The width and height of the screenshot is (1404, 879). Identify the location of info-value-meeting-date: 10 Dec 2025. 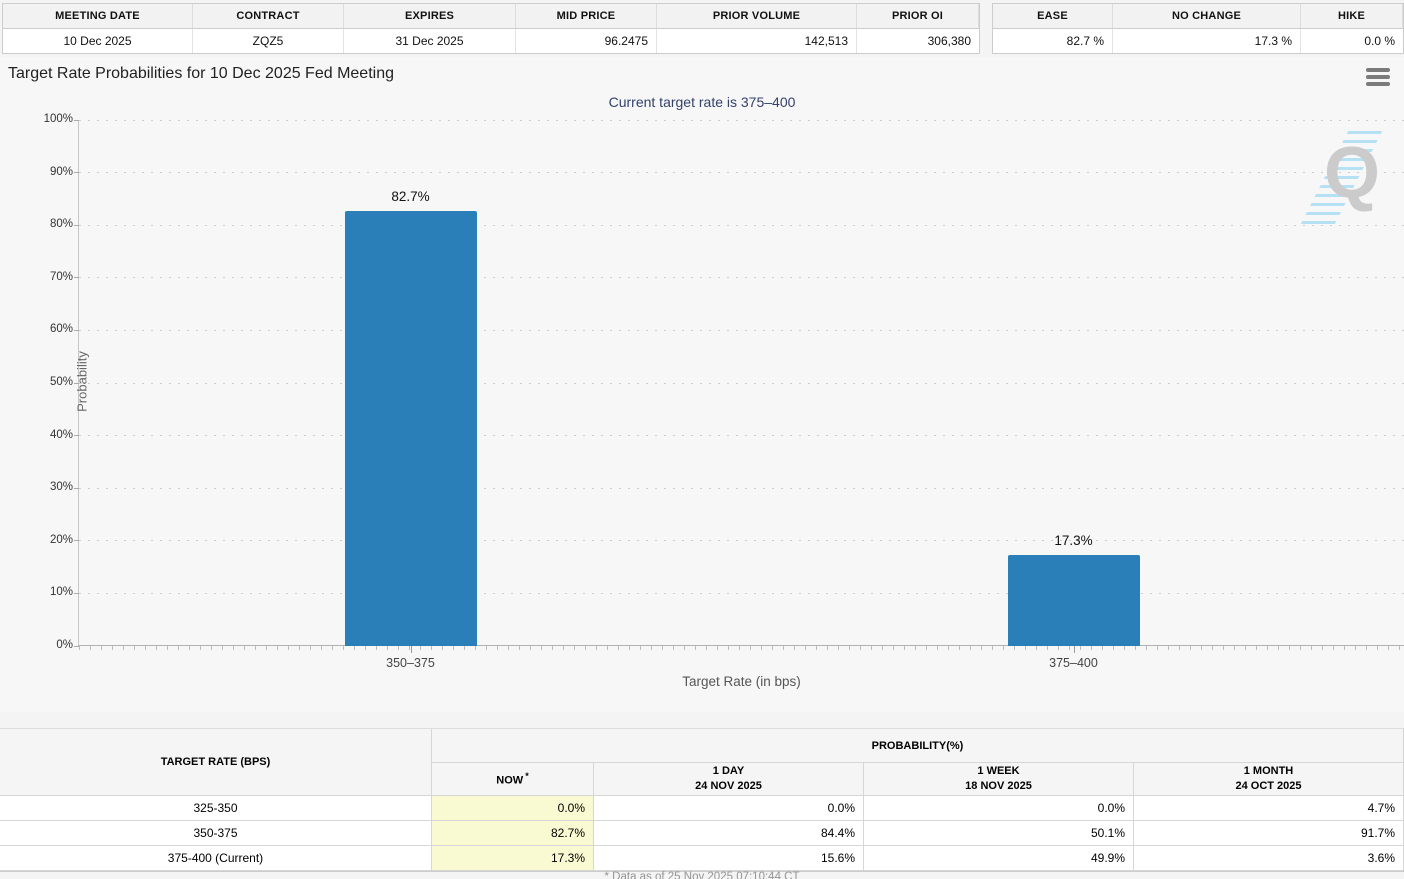
(98, 41).